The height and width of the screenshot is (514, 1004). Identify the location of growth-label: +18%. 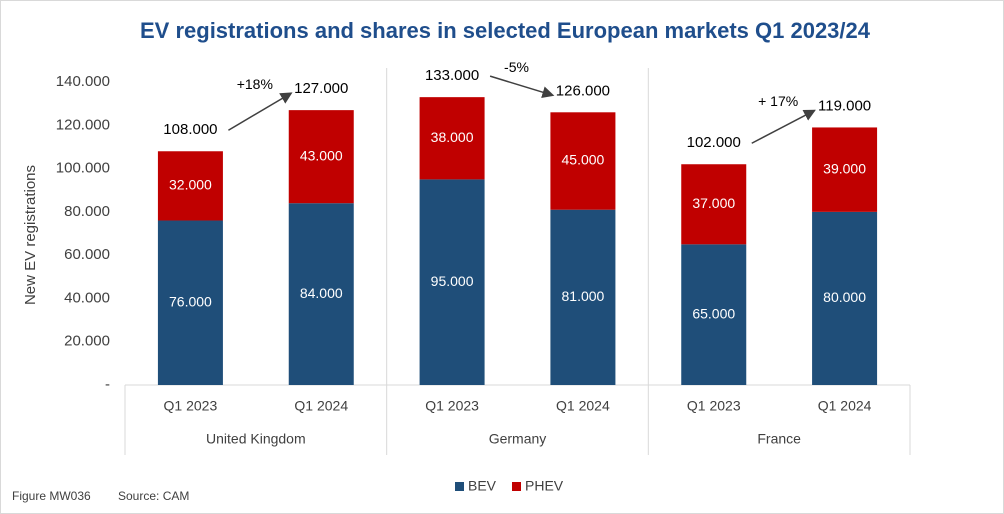
(255, 84).